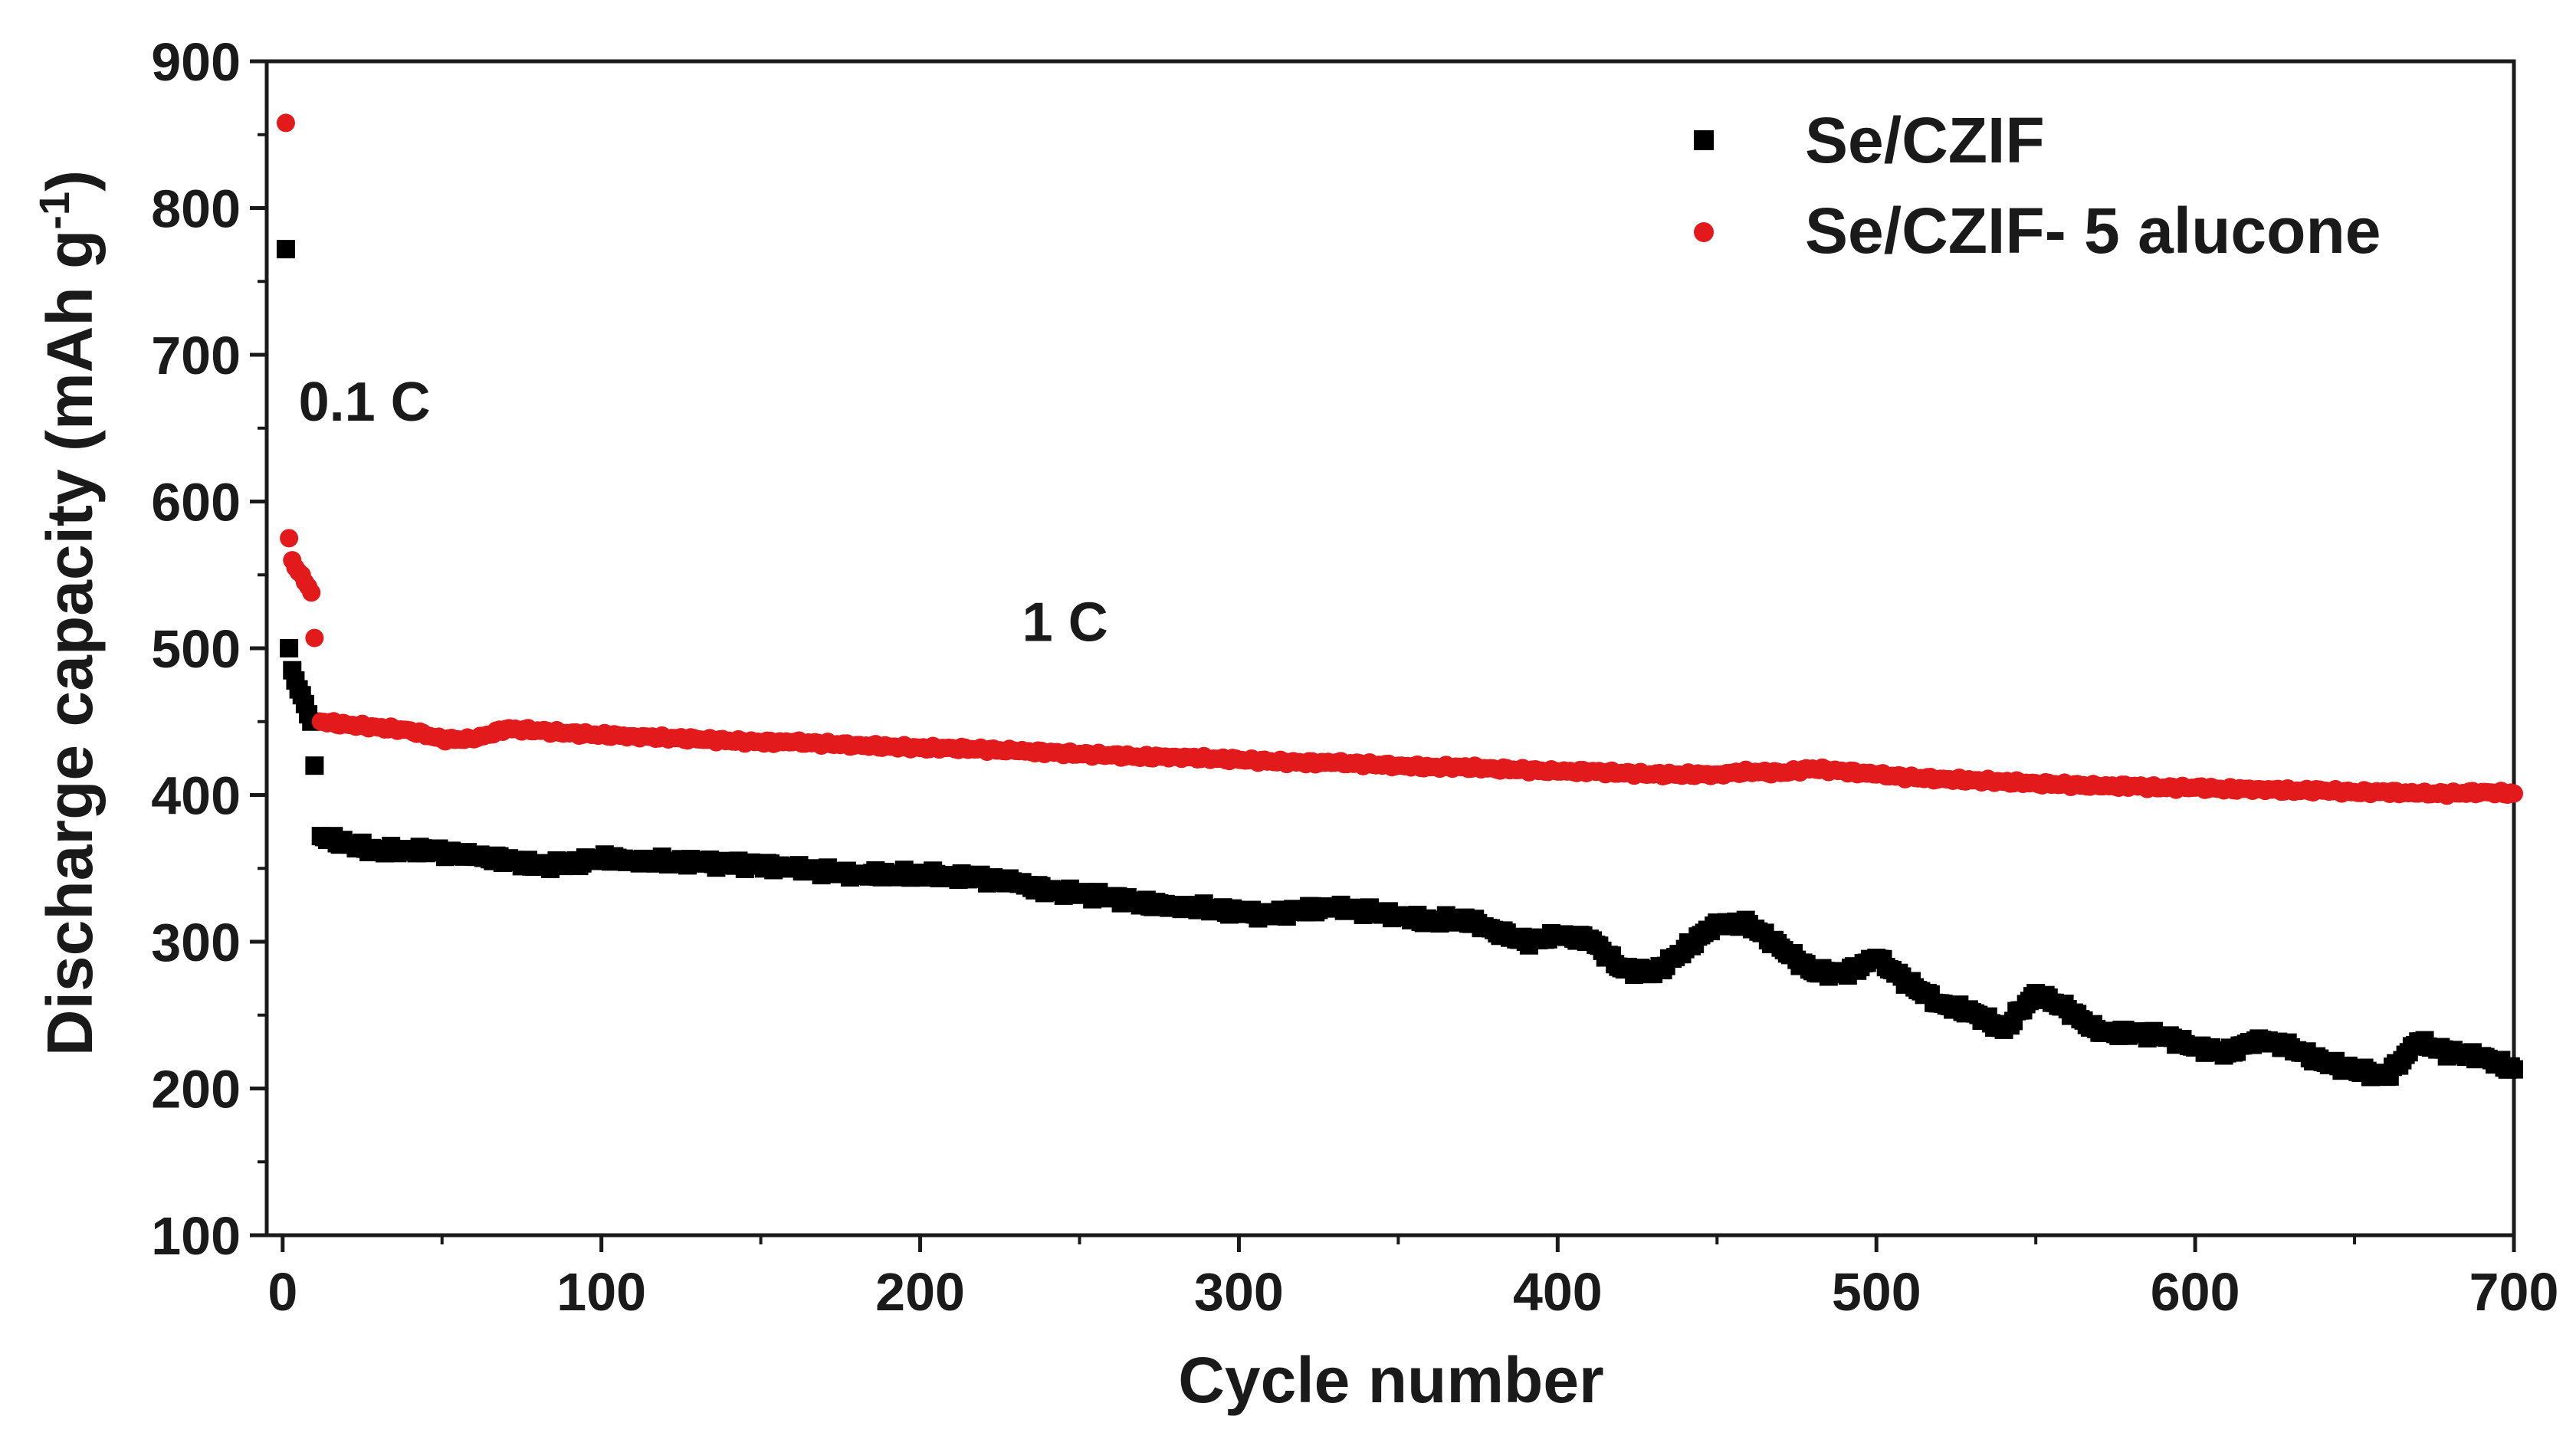 This screenshot has height=1449, width=2576. Describe the element at coordinates (1239, 1292) in the screenshot. I see `x-tick-label: 300` at that location.